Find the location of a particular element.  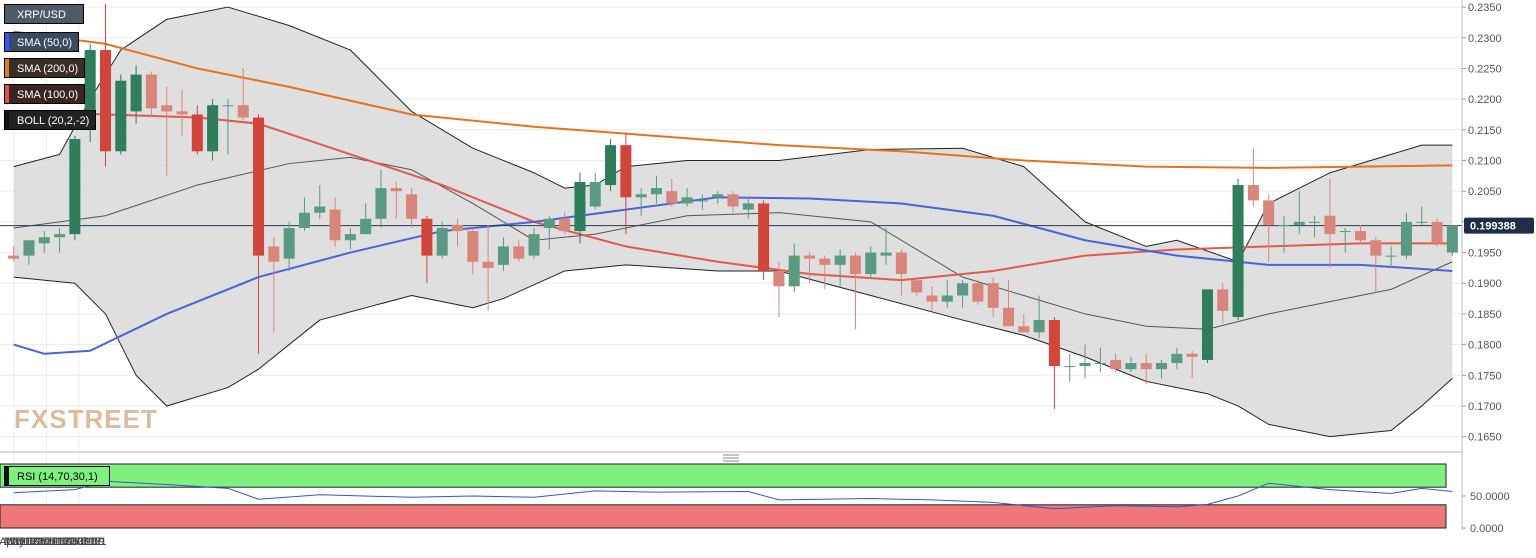

x-tick-label: 21 is located at coordinates (36, 542).